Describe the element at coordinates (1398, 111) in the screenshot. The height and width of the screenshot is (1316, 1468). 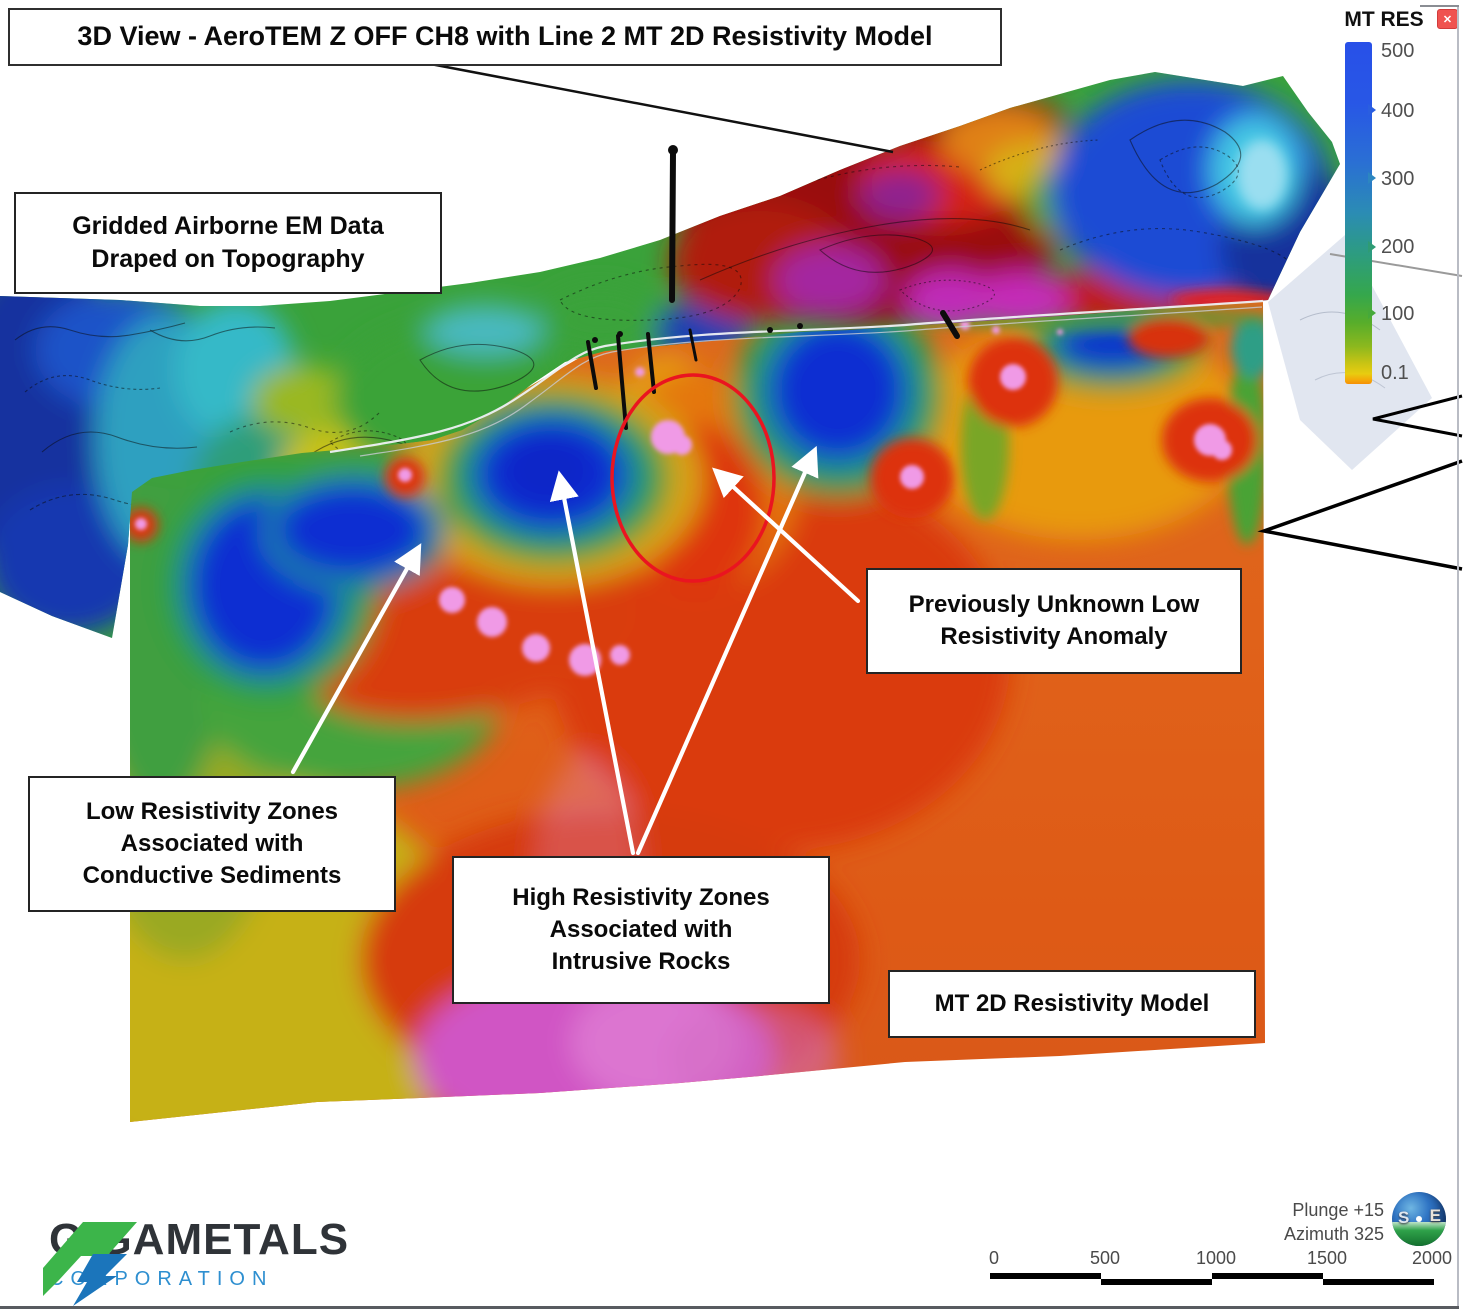
I see `legend-tick: 400` at that location.